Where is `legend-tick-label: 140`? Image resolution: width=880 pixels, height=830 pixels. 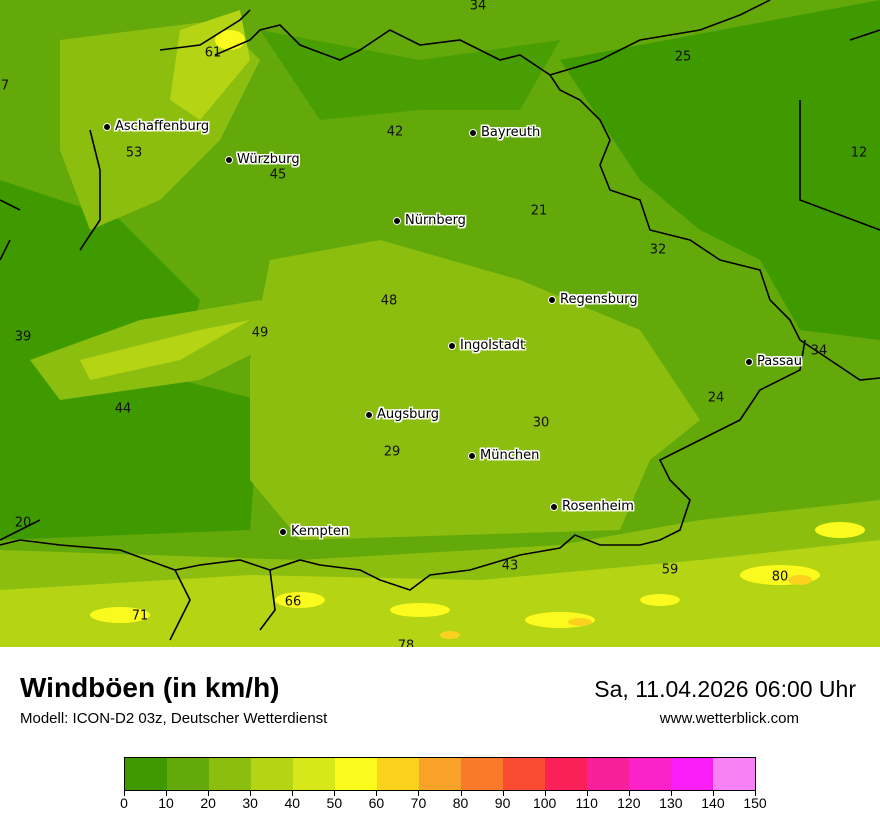 legend-tick-label: 140 is located at coordinates (713, 803).